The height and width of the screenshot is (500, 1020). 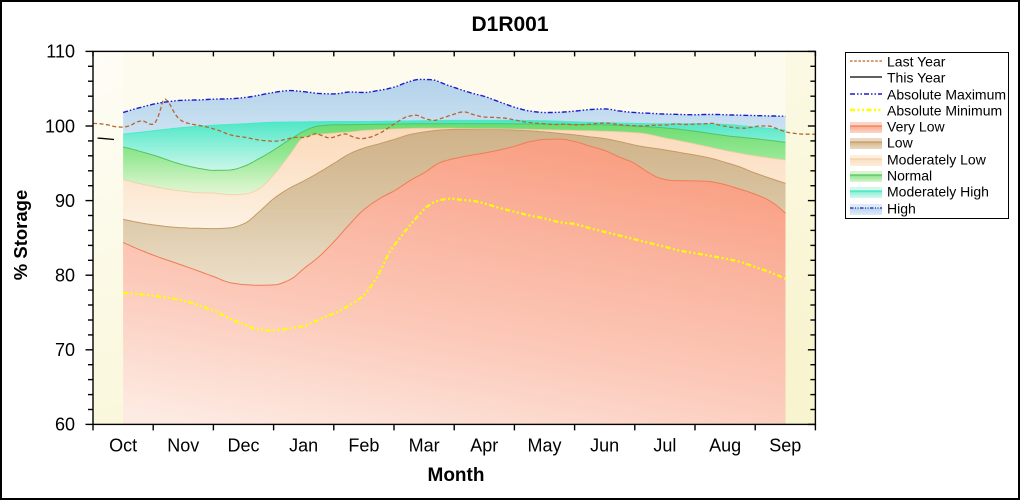 I want to click on svg-text: Aug, so click(x=725, y=446).